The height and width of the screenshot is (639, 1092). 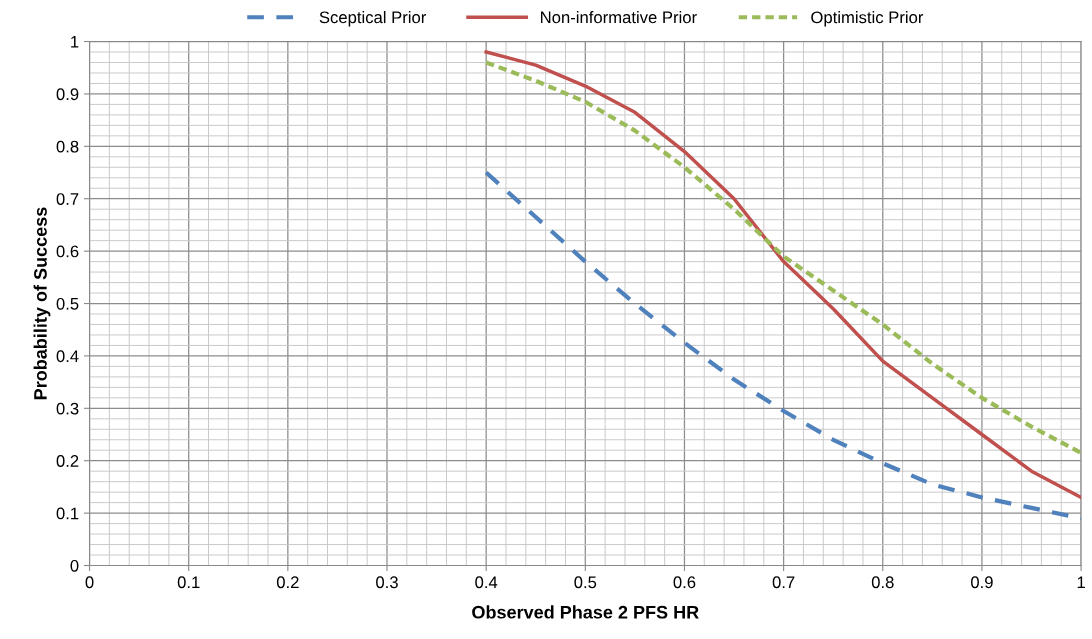 What do you see at coordinates (67, 251) in the screenshot?
I see `y-tick-label: 0.6` at bounding box center [67, 251].